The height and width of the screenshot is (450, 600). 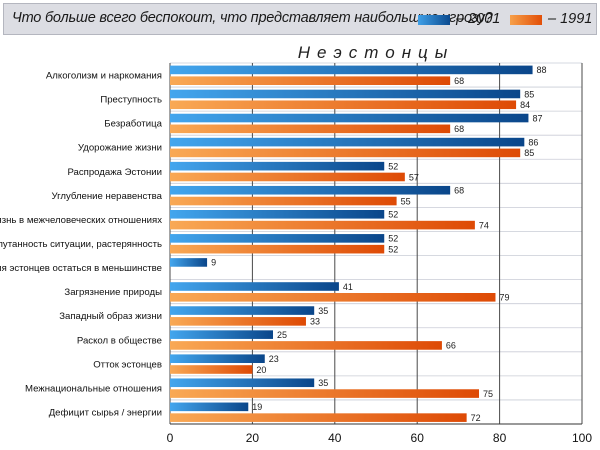 What do you see at coordinates (406, 201) in the screenshot?
I see `value-label: 55` at bounding box center [406, 201].